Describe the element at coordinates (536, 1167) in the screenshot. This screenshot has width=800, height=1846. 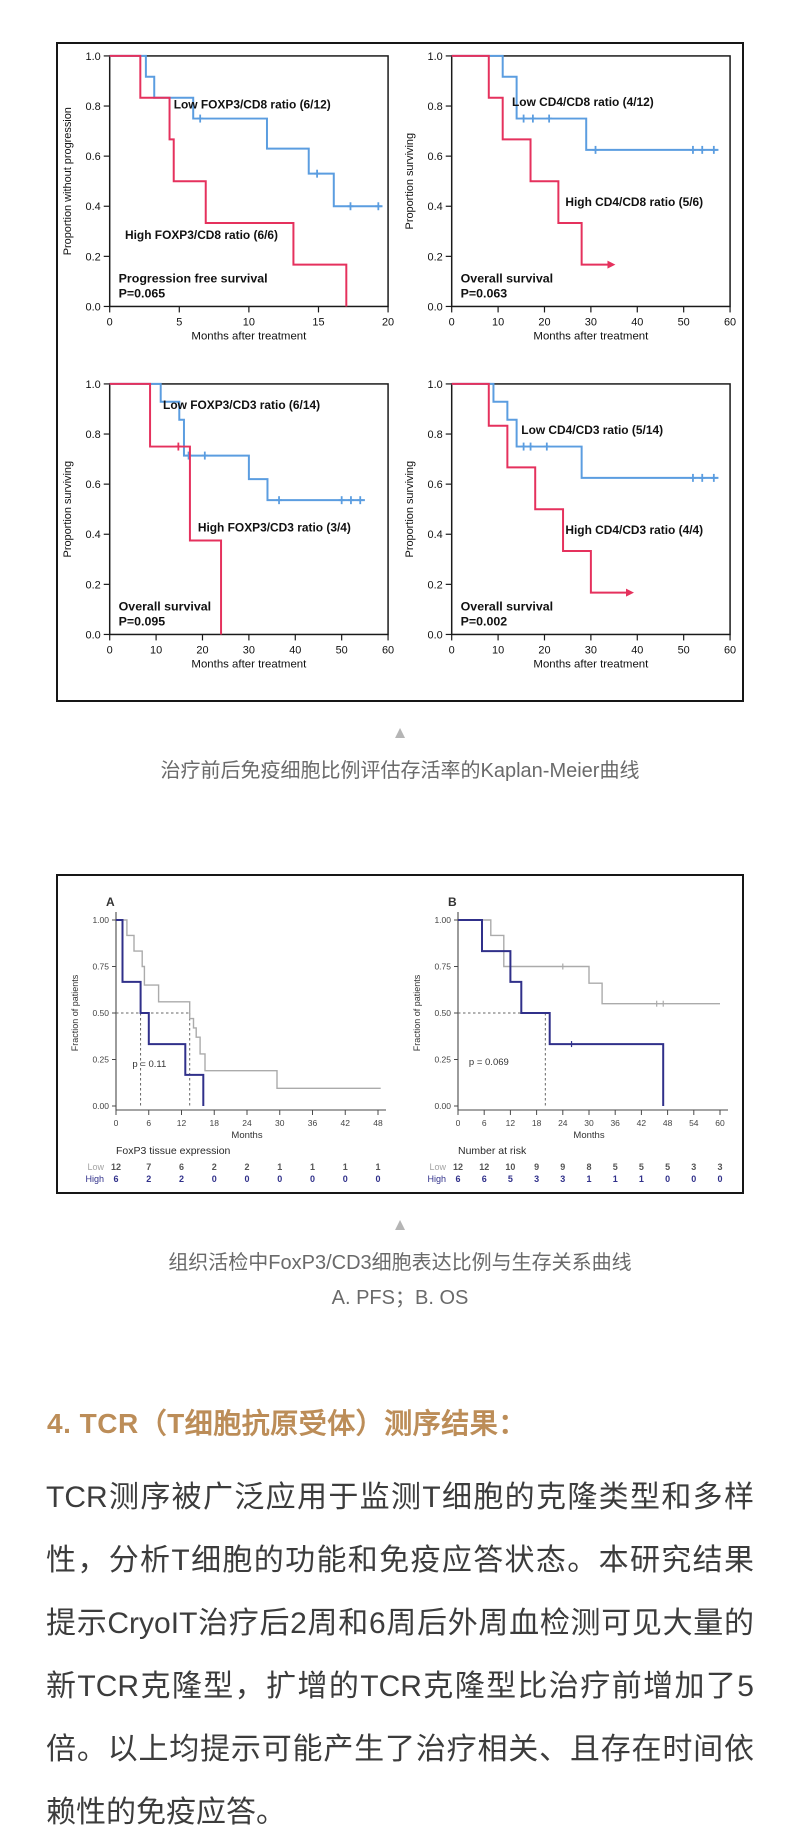
I see `svg-text: 9` at that location.